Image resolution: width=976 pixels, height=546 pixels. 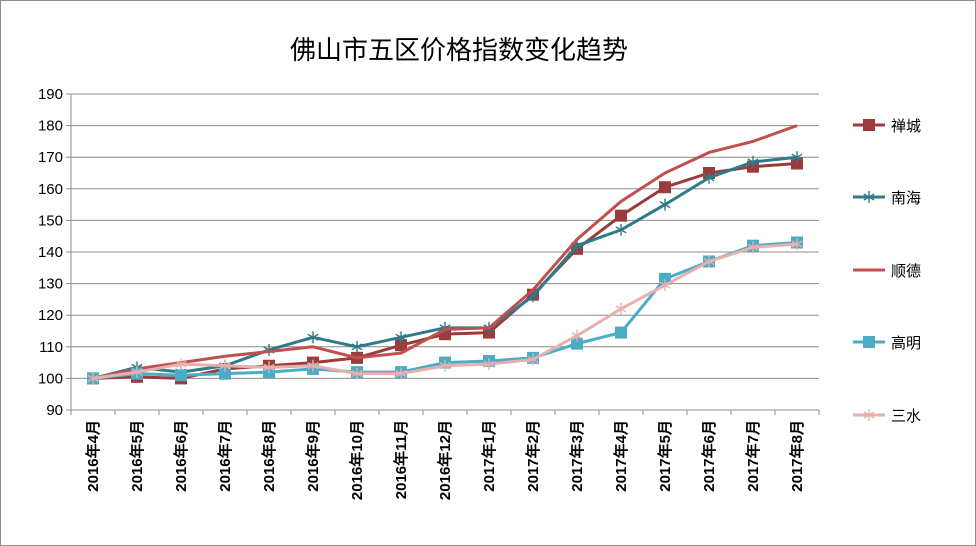 I want to click on x-tick-label: 2016年7月, so click(x=225, y=456).